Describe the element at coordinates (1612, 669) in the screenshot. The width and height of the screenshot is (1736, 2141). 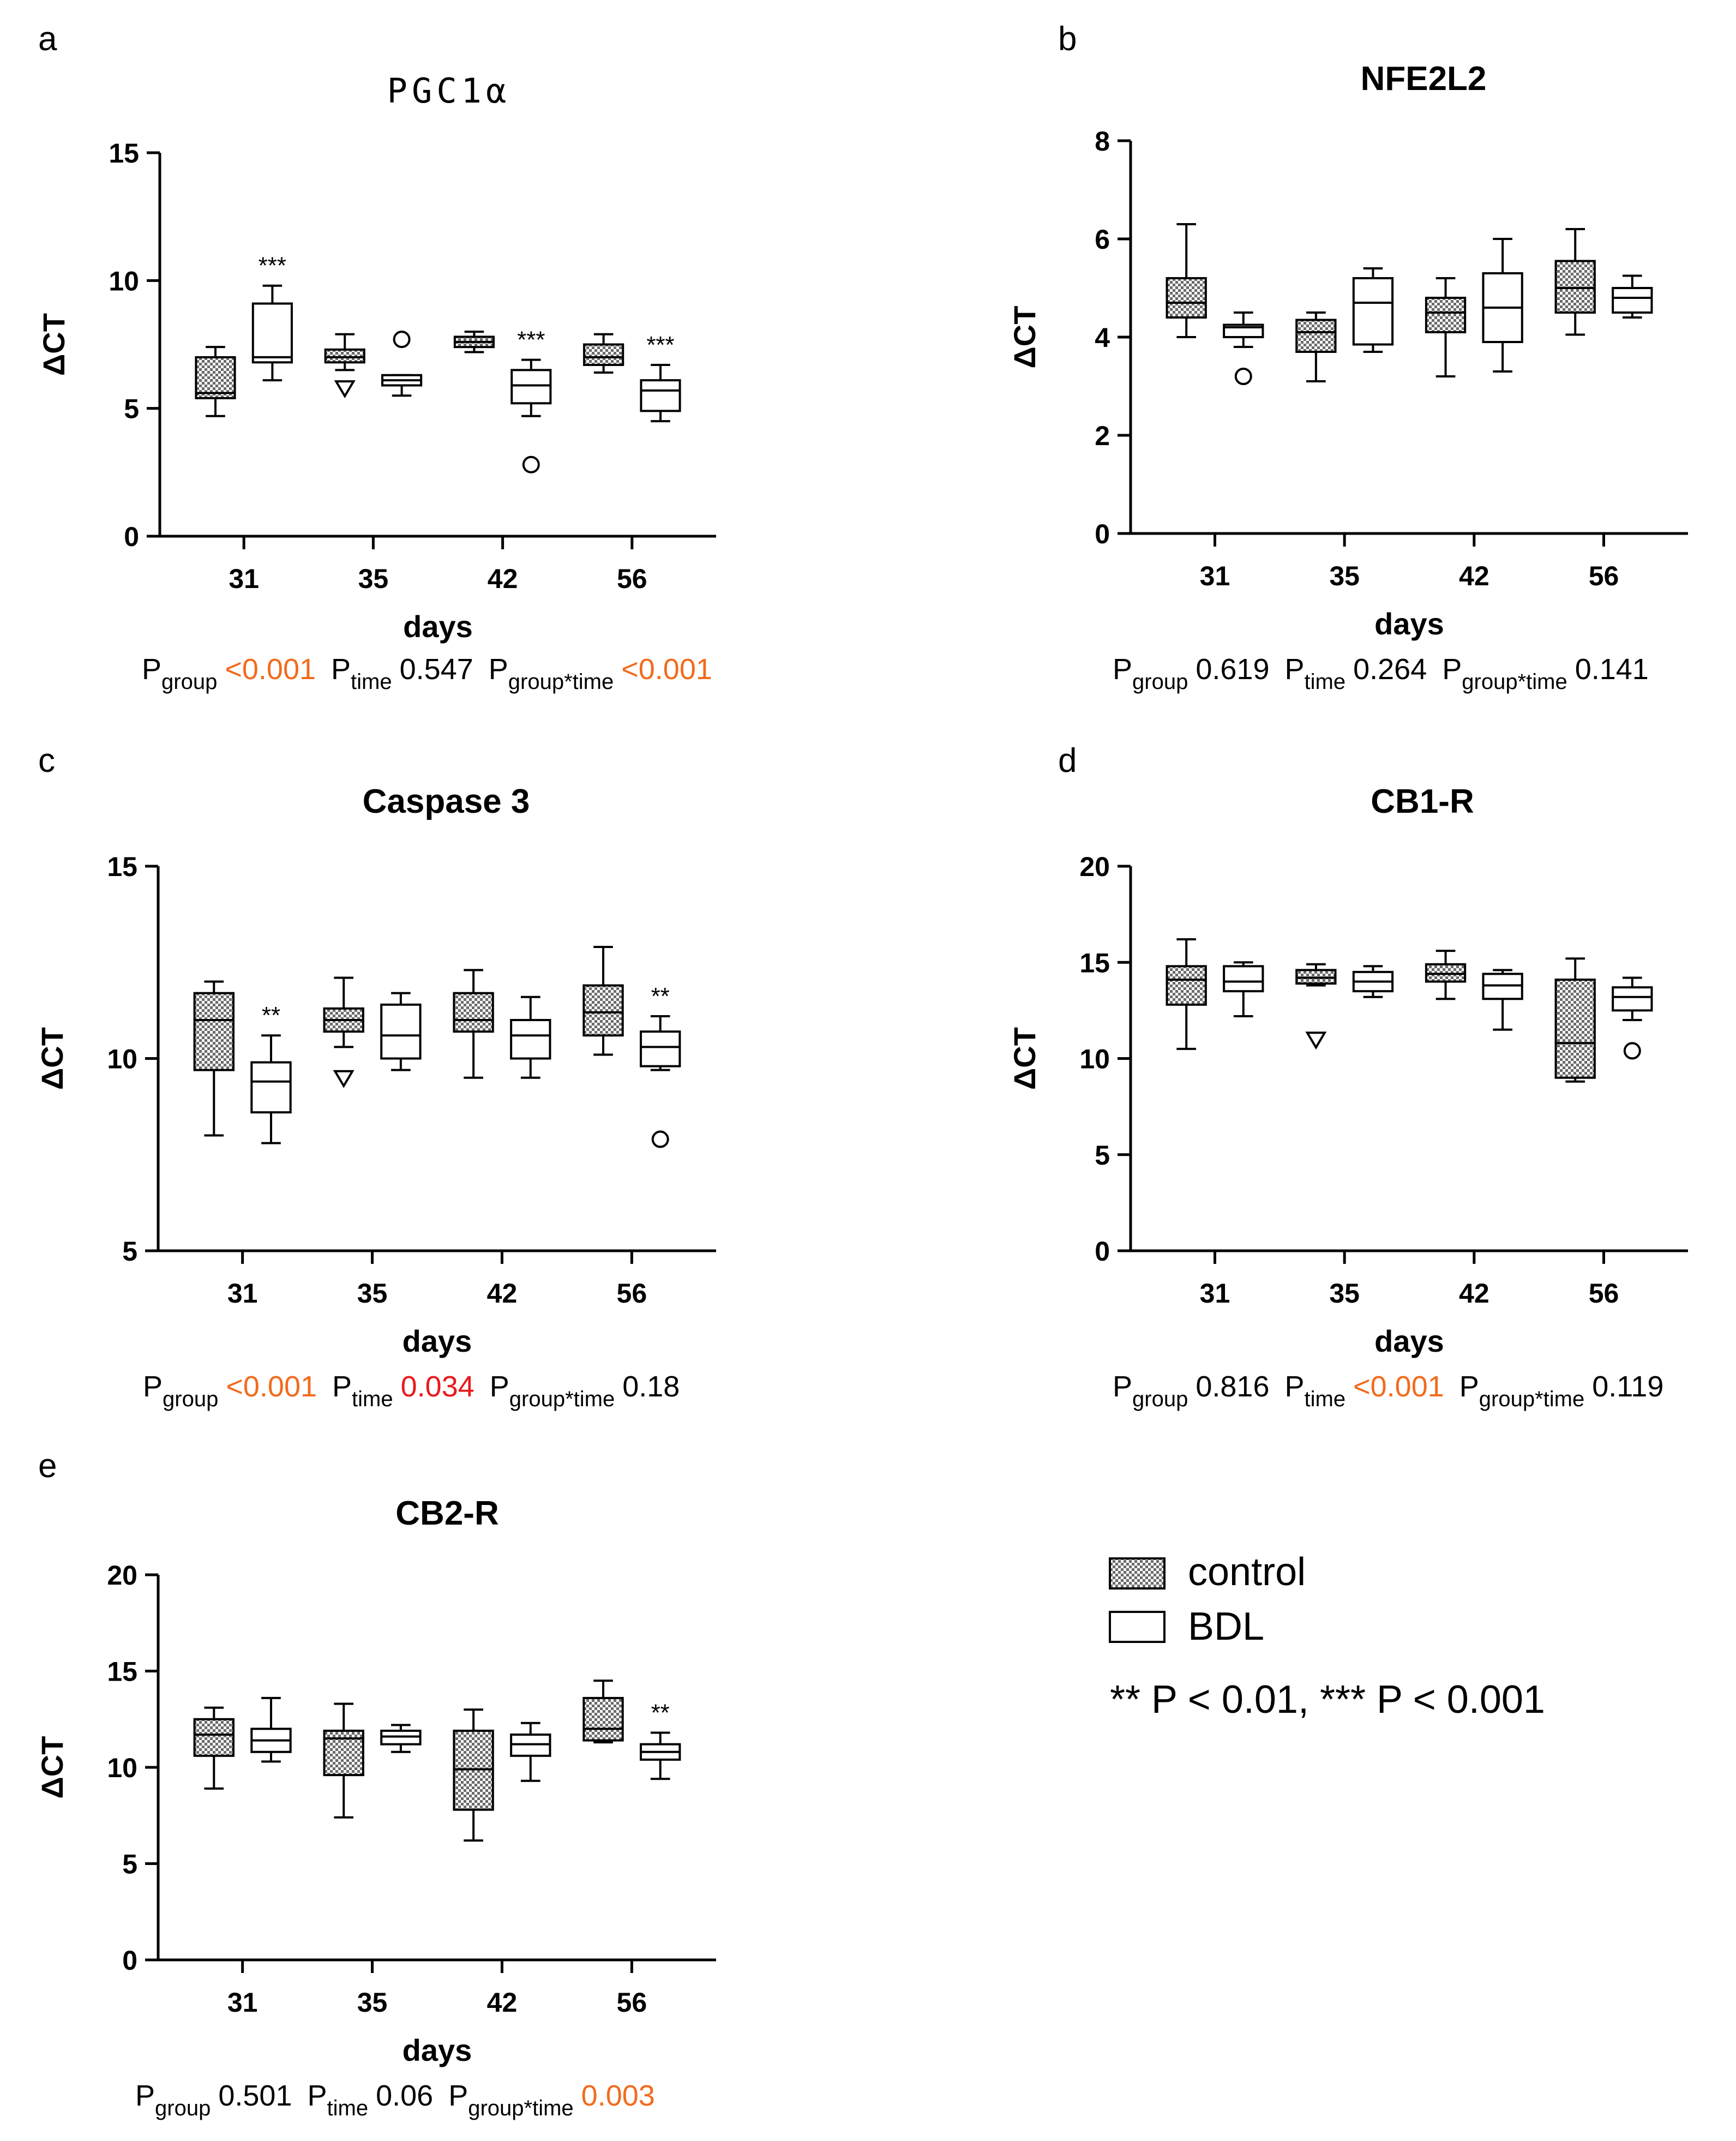
I see `stat-value: 0.141` at that location.